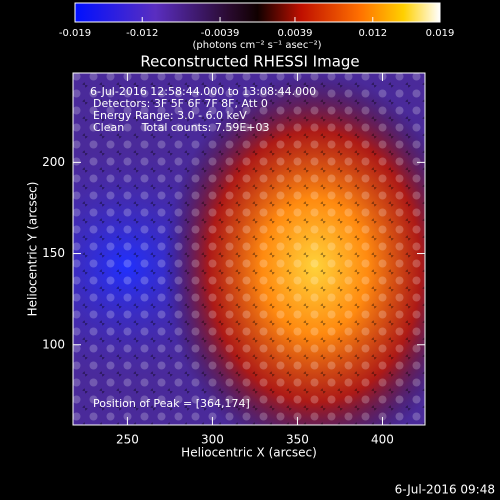 The height and width of the screenshot is (500, 500). What do you see at coordinates (256, 45) in the screenshot?
I see `colorbar-label: (photons cm⁻² s⁻¹ asec⁻²)` at bounding box center [256, 45].